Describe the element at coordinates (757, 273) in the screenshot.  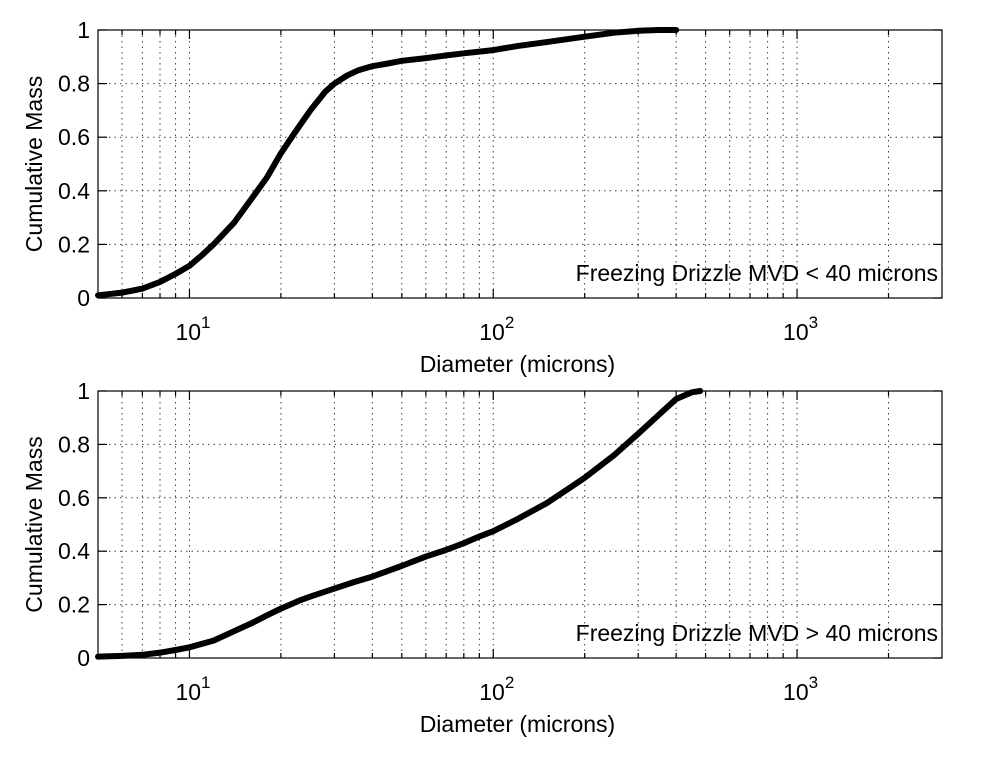
I see `annotation-text: Freezing Drizzle MVD < 40 microns` at that location.